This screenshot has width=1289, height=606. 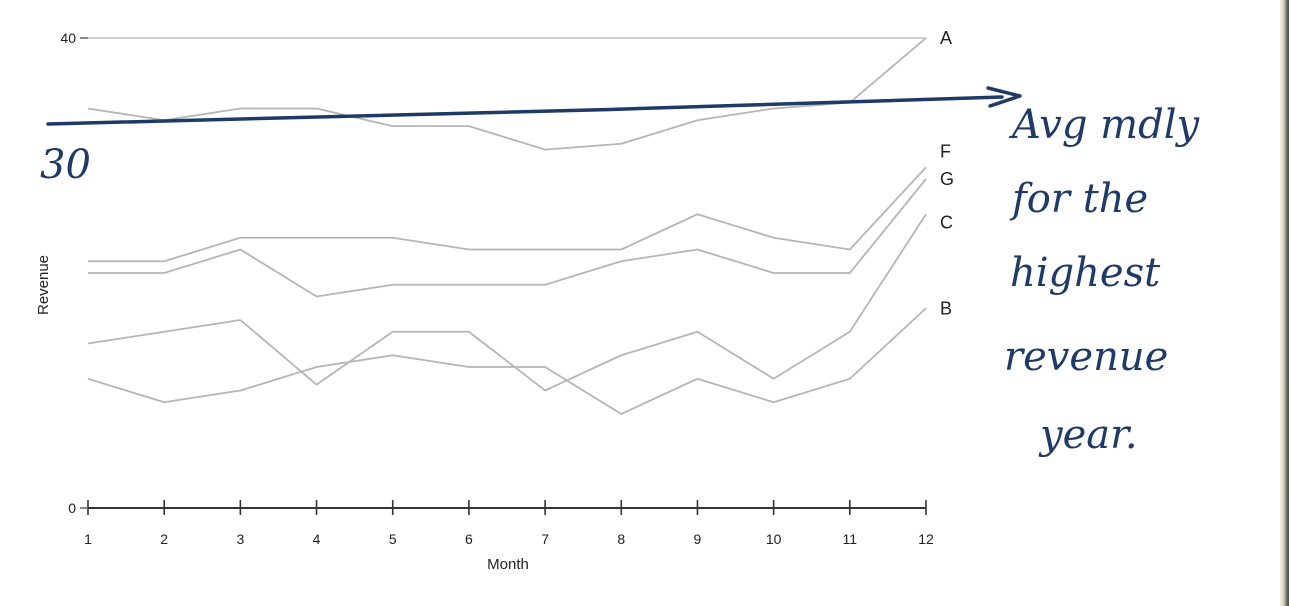 I want to click on y-axis-title: Revenue, so click(x=43, y=285).